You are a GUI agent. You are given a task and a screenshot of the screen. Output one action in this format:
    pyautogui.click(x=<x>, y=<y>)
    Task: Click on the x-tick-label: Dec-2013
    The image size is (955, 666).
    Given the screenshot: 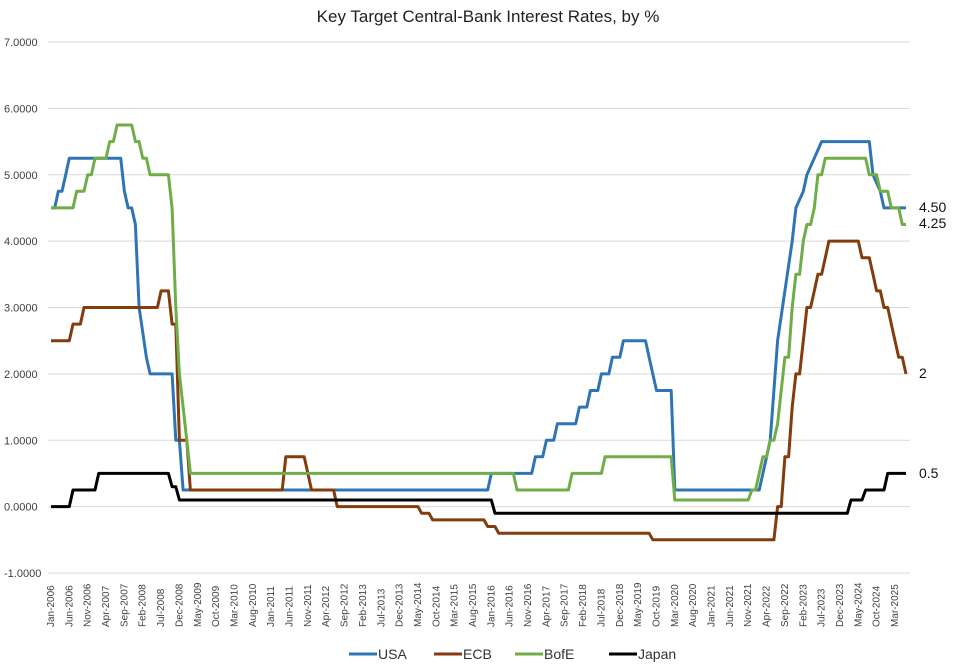 What is the action you would take?
    pyautogui.click(x=400, y=605)
    